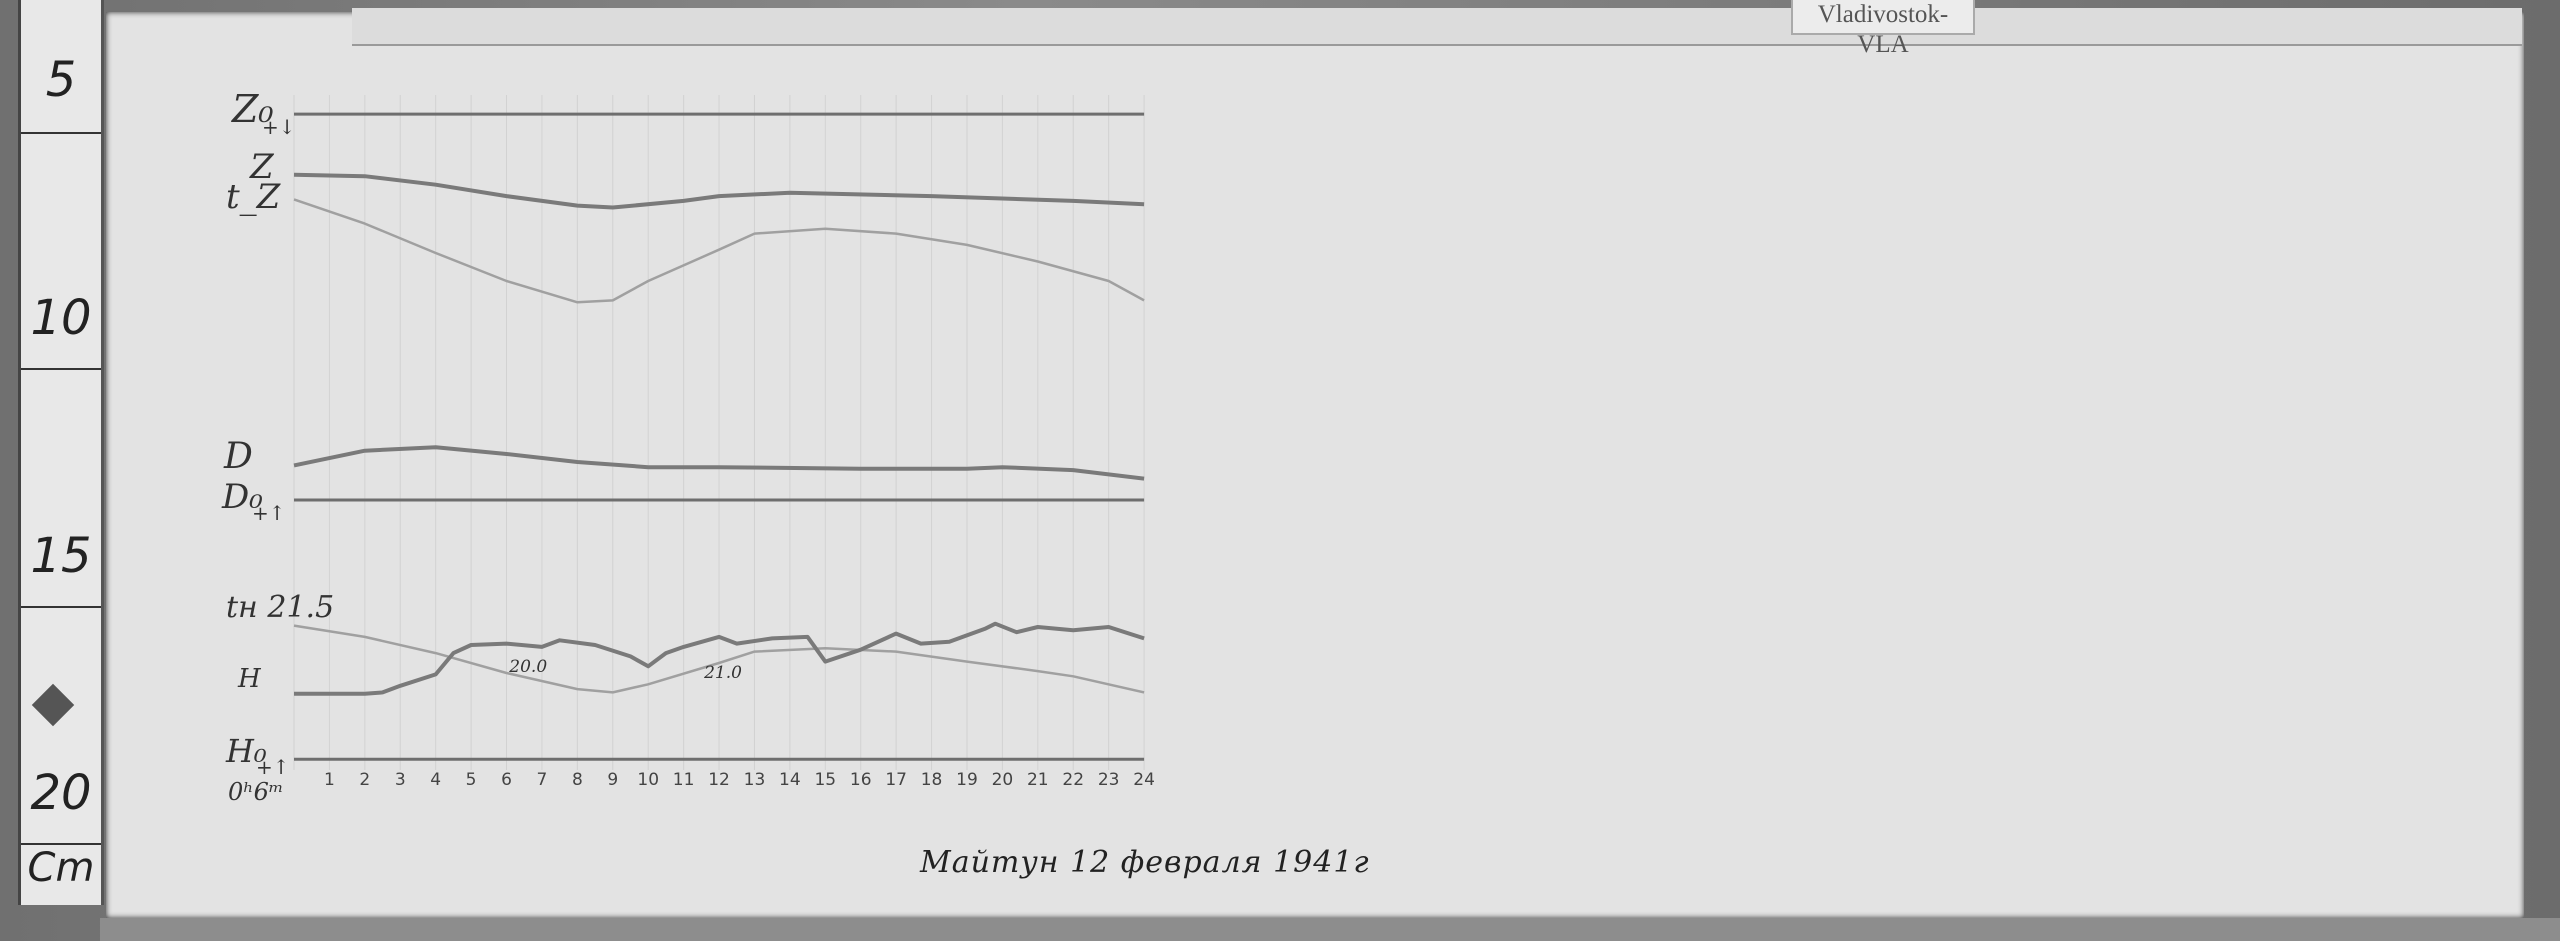 This screenshot has width=2560, height=941. What do you see at coordinates (932, 780) in the screenshot?
I see `hour-tick-label: 18` at bounding box center [932, 780].